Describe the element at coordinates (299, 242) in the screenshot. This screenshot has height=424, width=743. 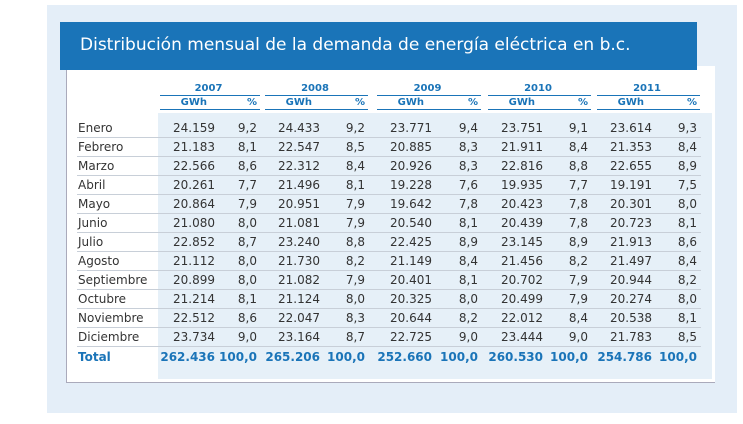
I see `row-value: 23.240` at that location.